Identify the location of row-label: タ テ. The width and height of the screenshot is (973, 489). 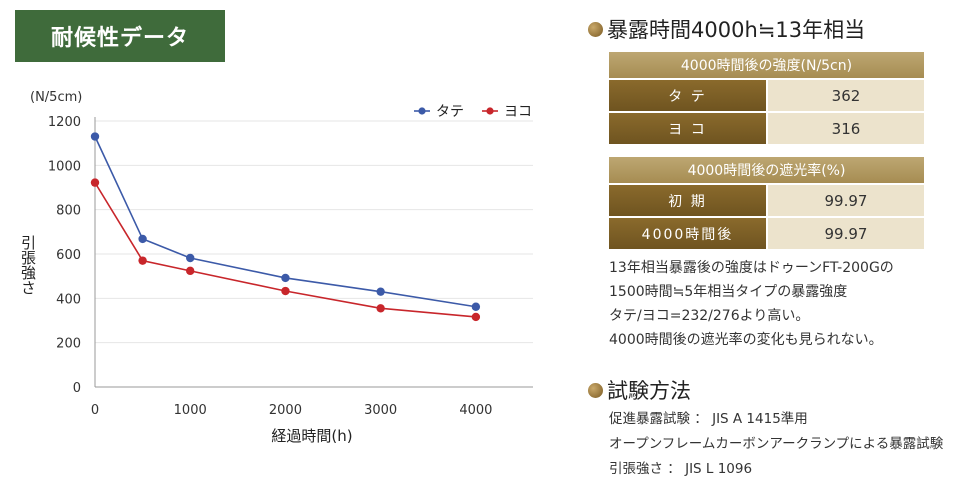
(687, 95).